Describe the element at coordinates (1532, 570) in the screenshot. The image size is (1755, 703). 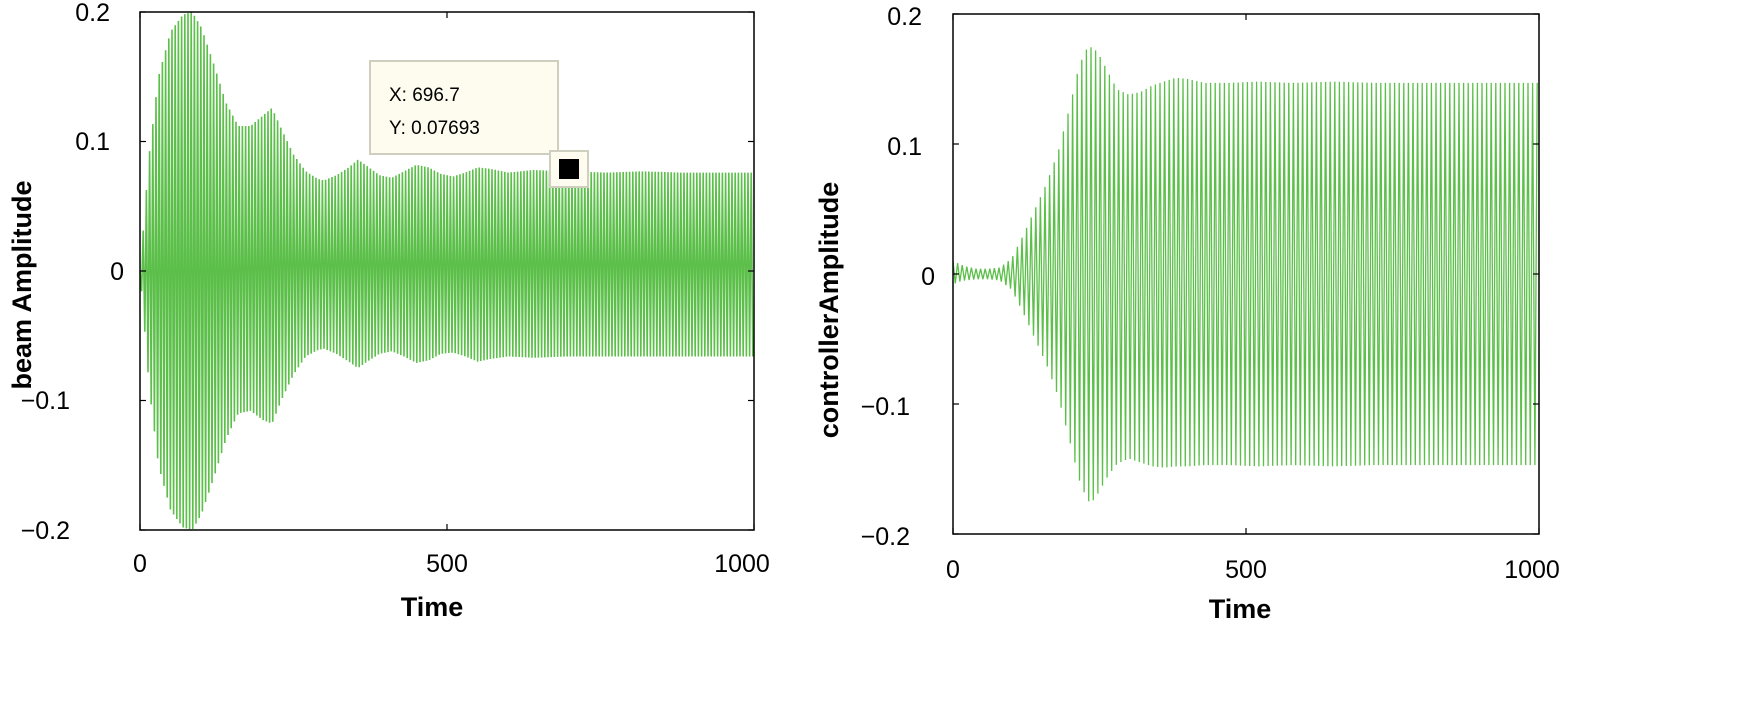
I see `controller-xtick-label-2: 1000` at that location.